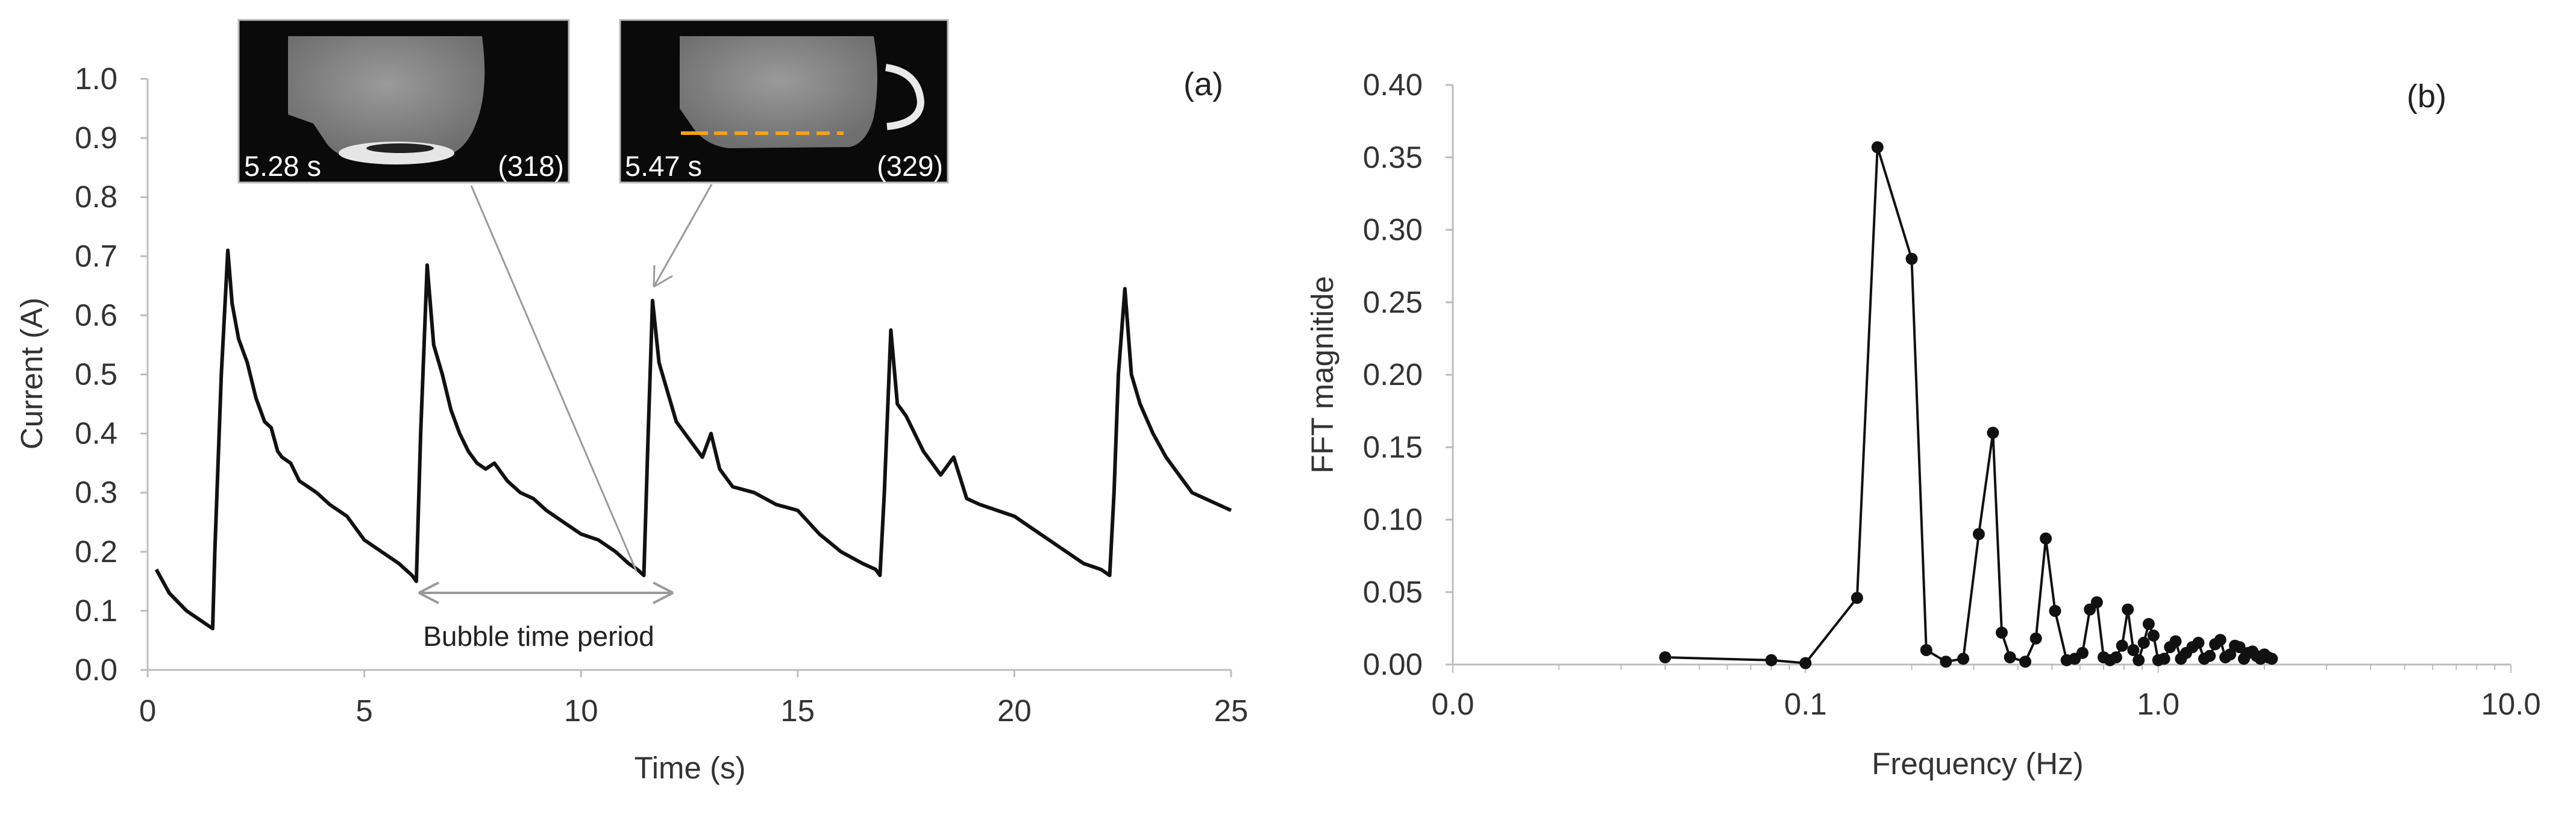 This screenshot has height=823, width=2576. I want to click on panel-a-y-tick-label: 1.0, so click(96, 78).